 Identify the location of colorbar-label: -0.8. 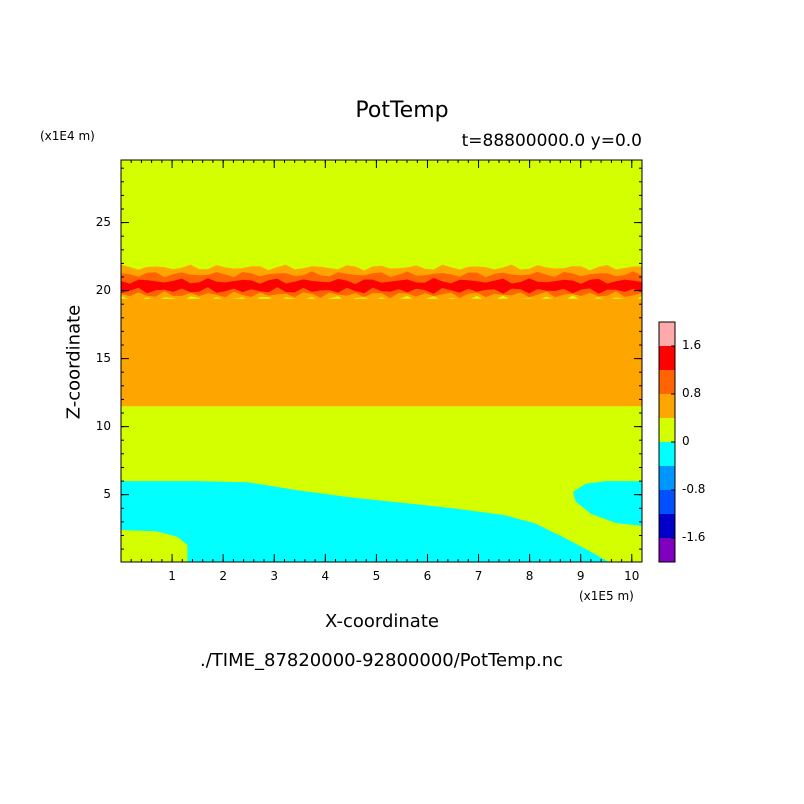
(694, 489).